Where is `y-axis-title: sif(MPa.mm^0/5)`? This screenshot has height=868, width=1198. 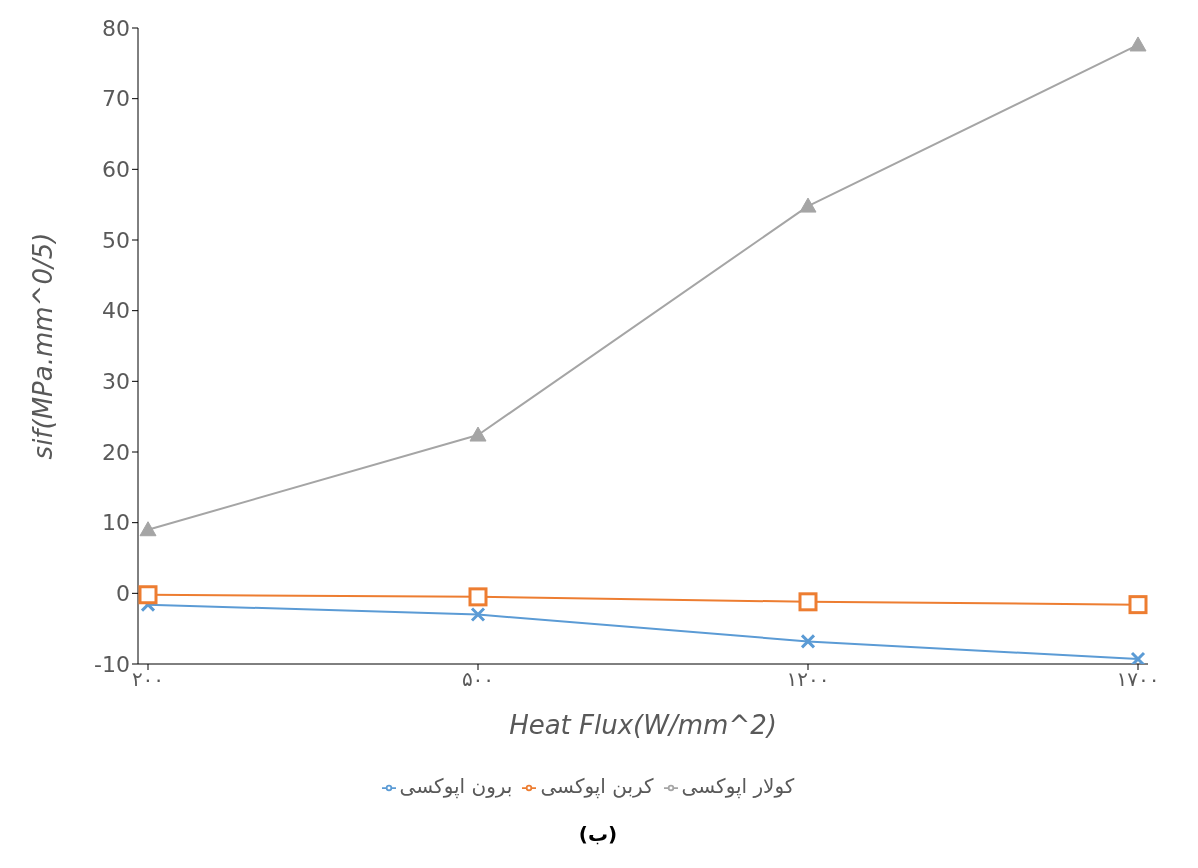
y-axis-title: sif(MPa.mm^0/5) is located at coordinates (43, 346).